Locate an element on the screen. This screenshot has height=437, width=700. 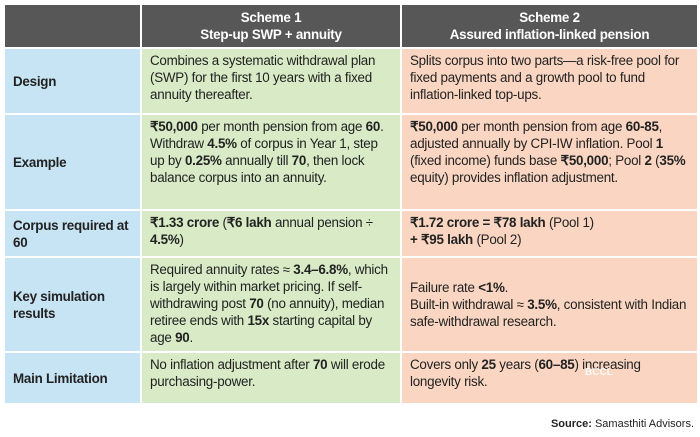
text-run: No inflation adjustment after is located at coordinates (231, 364).